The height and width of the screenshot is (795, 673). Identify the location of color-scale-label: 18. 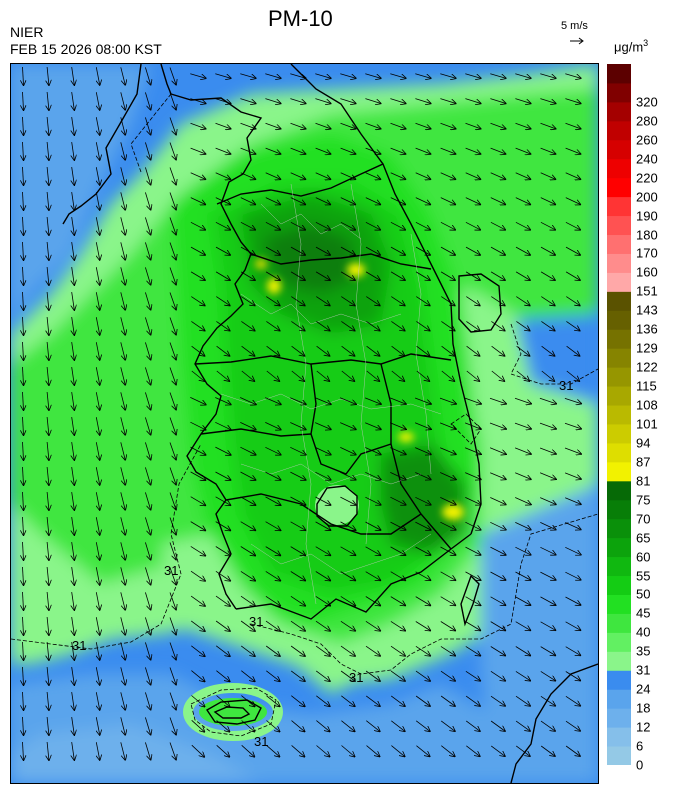
(643, 708).